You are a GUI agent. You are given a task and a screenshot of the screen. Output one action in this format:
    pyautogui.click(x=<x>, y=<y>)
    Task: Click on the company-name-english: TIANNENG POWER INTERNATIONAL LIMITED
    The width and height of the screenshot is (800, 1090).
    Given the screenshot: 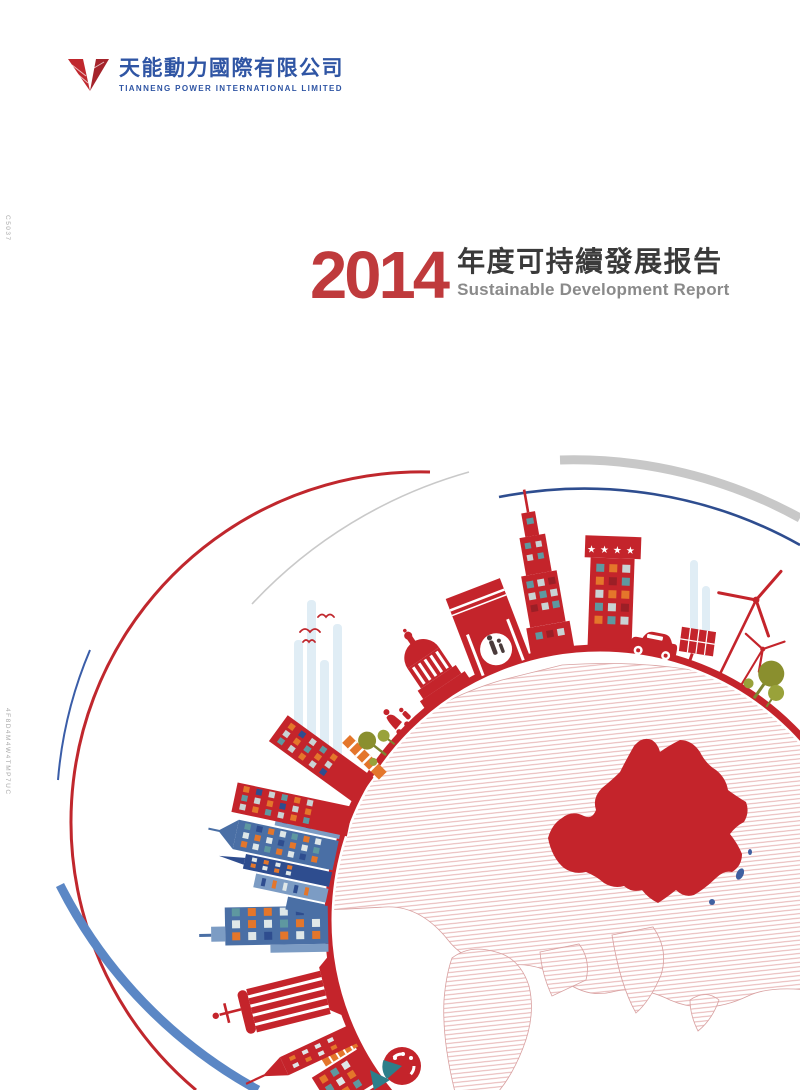 What is the action you would take?
    pyautogui.click(x=231, y=89)
    